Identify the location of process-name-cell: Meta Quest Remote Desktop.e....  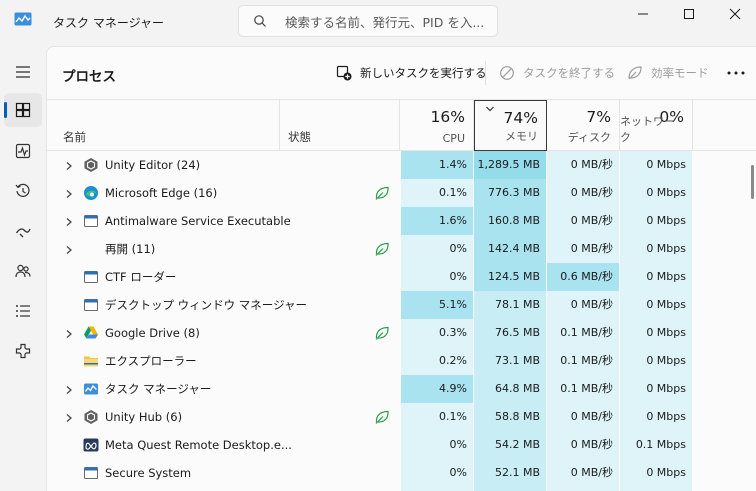
(169, 445).